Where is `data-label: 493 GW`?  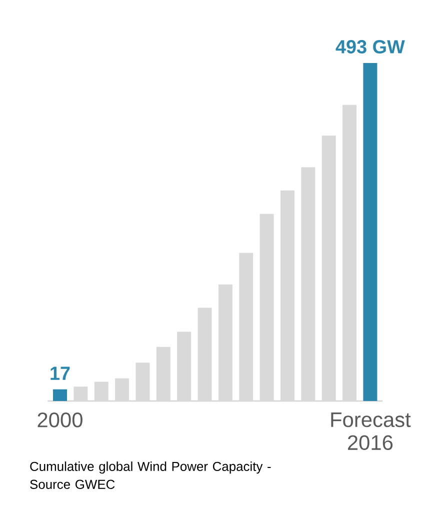 data-label: 493 GW is located at coordinates (370, 47).